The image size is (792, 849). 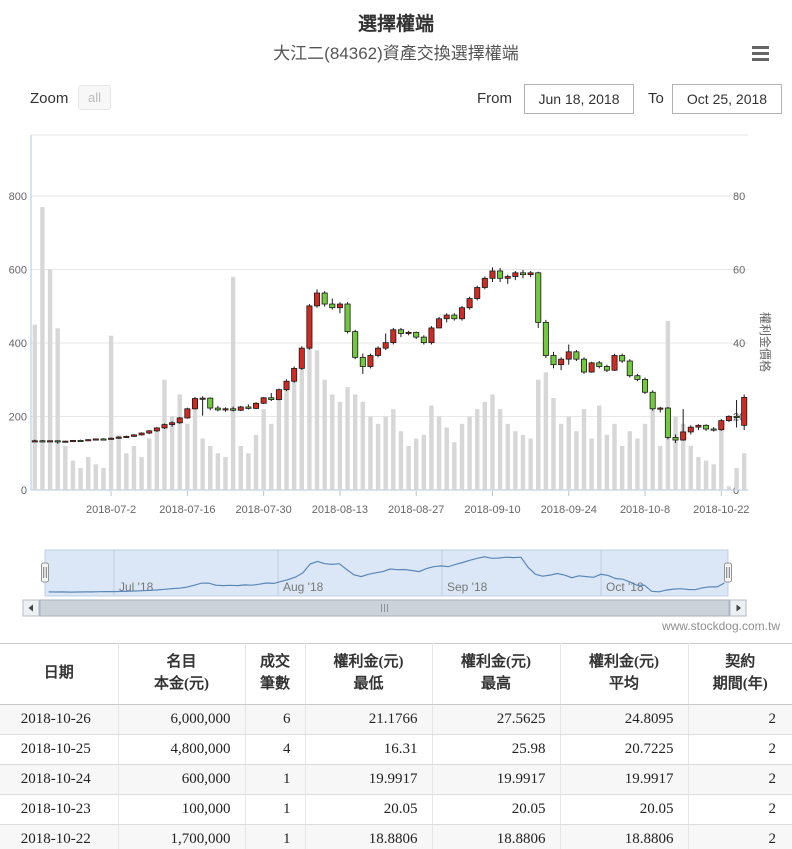 What do you see at coordinates (59, 836) in the screenshot?
I see `table-cell: 2018-10-22` at bounding box center [59, 836].